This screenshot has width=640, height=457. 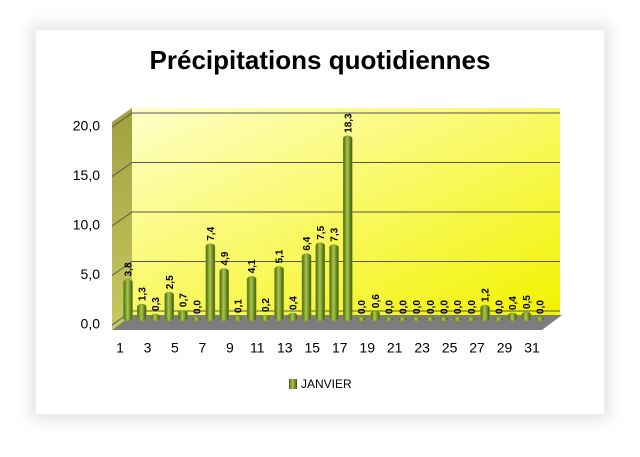 I want to click on value-label: 0,6, so click(x=376, y=301).